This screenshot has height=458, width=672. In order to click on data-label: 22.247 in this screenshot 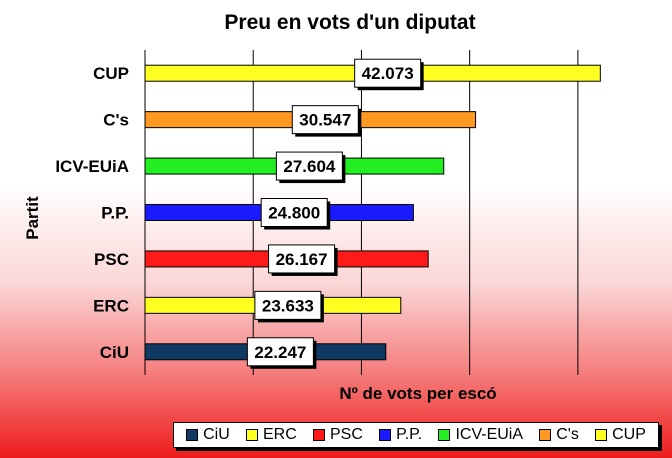, I will do `click(280, 352)`.